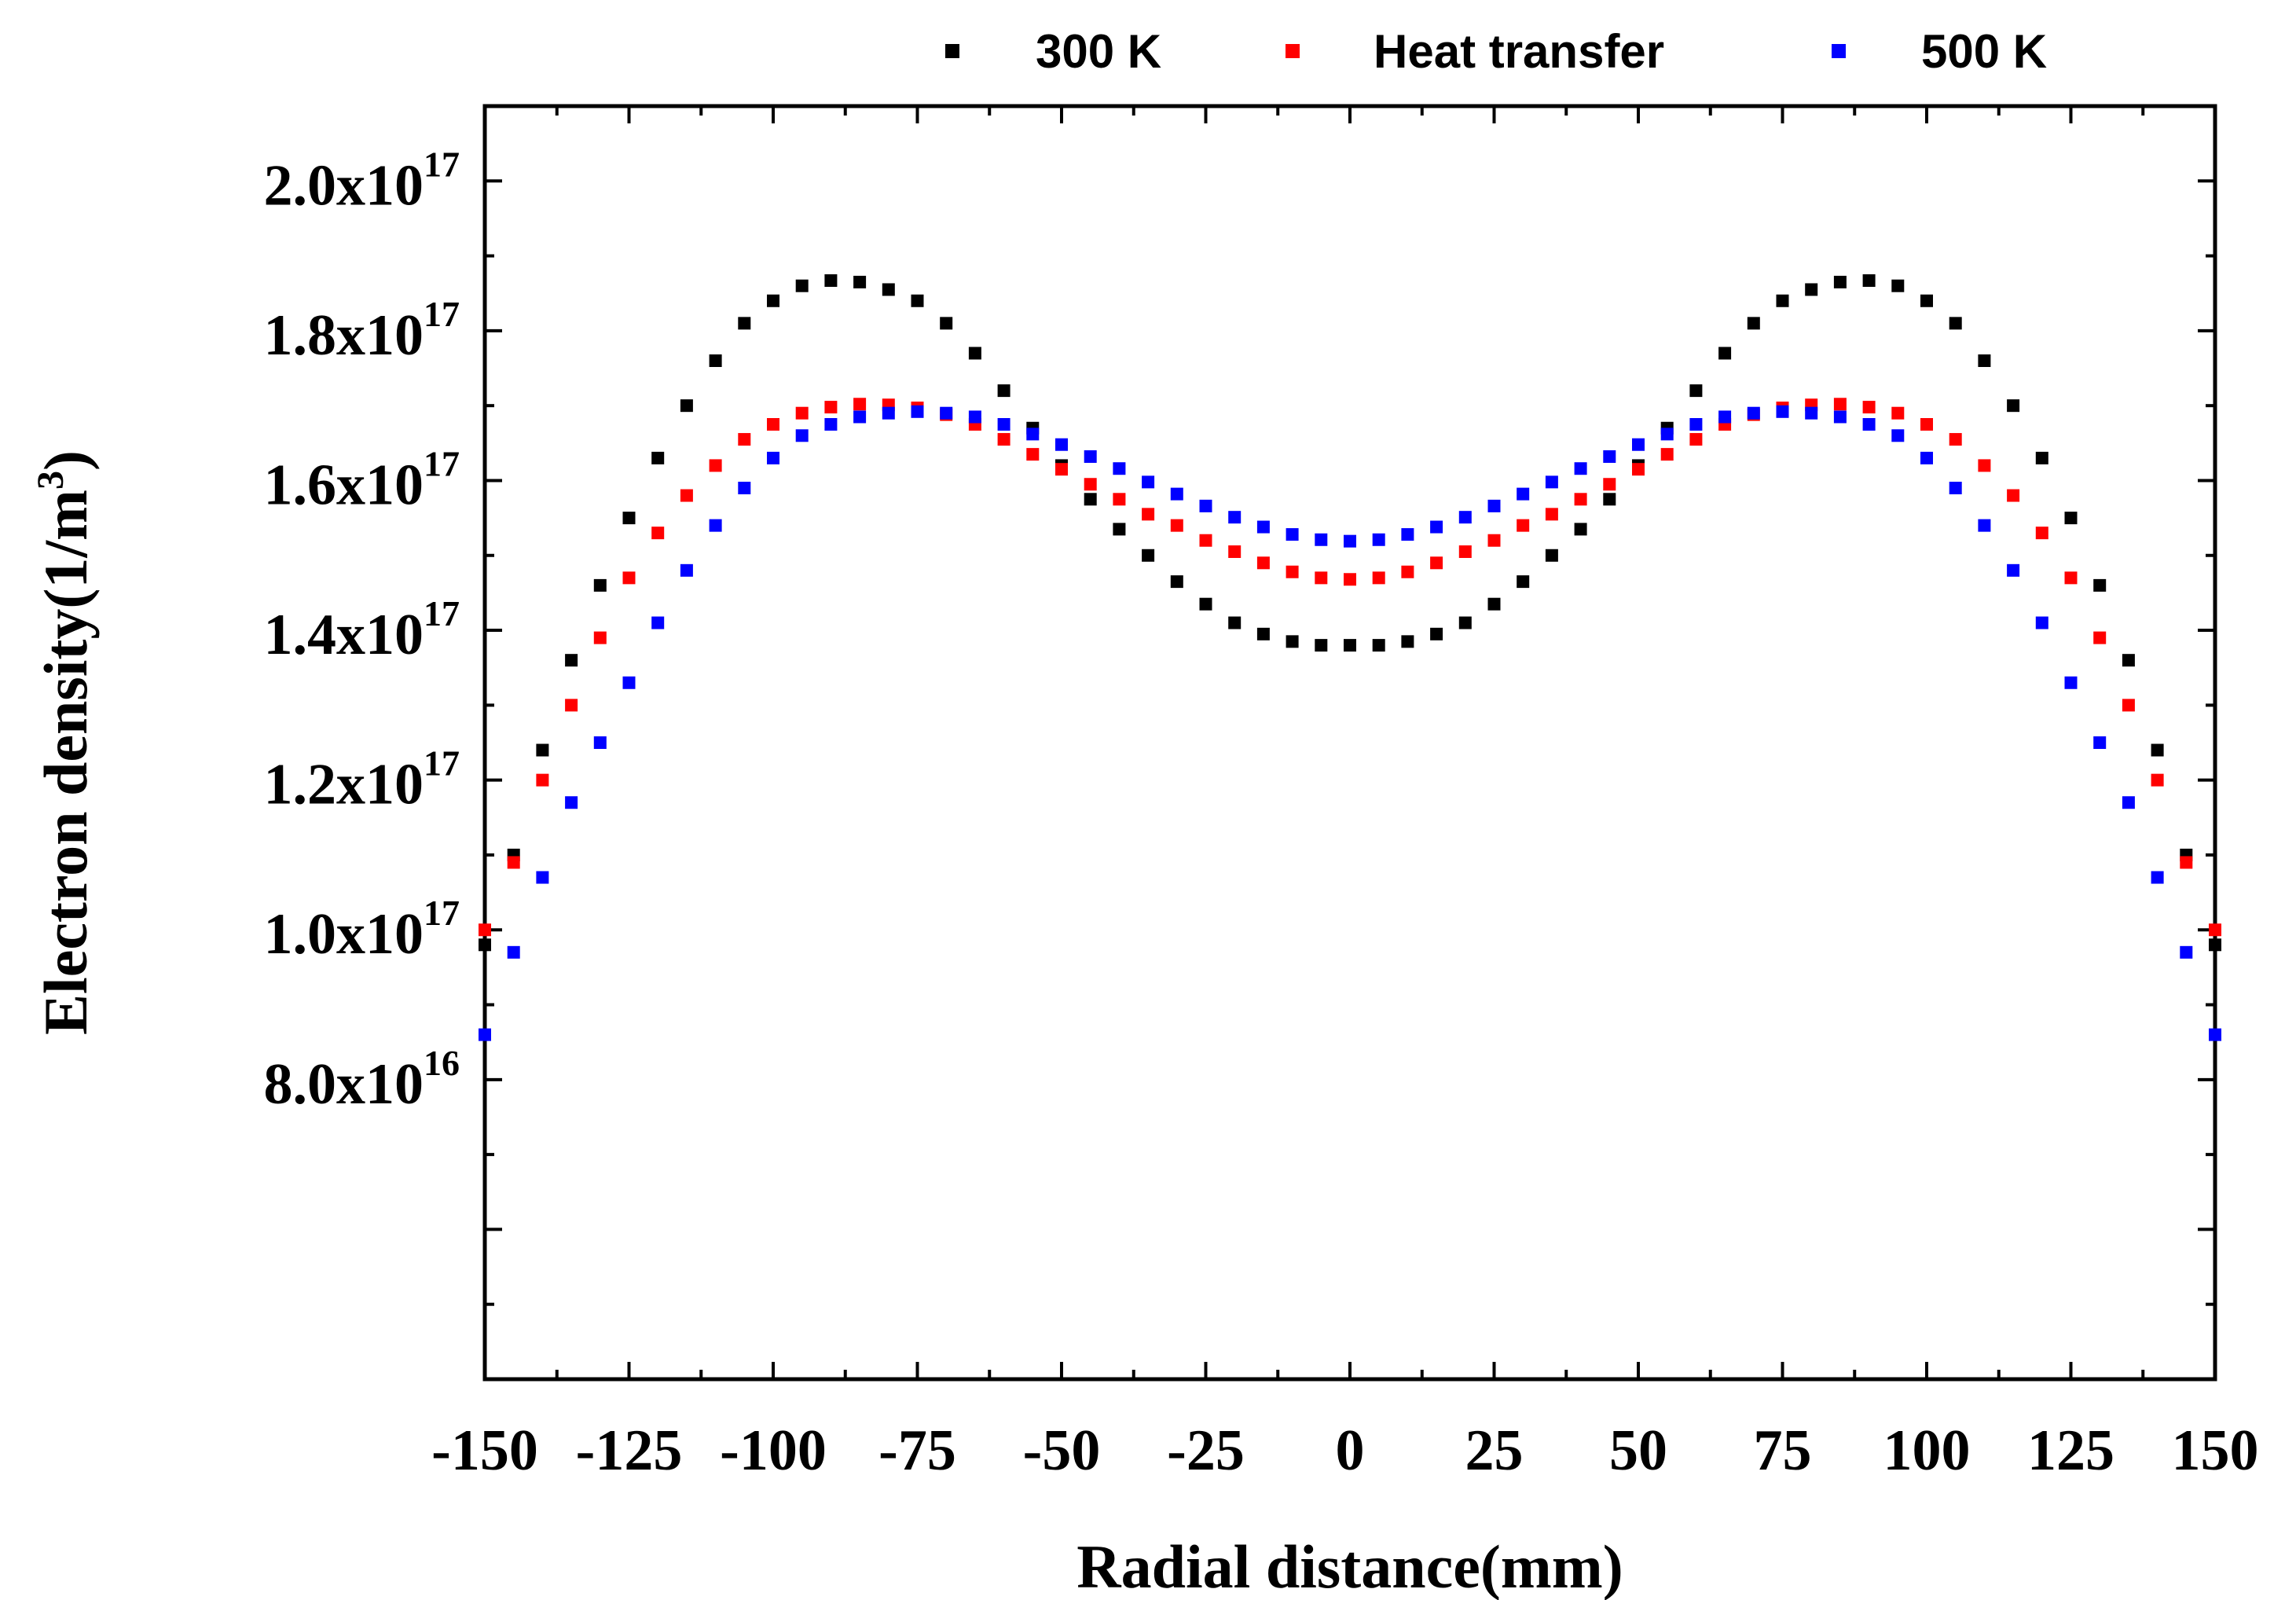 The image size is (2296, 1600). I want to click on data-point: -150, 100000000000000000, so click(485, 930).